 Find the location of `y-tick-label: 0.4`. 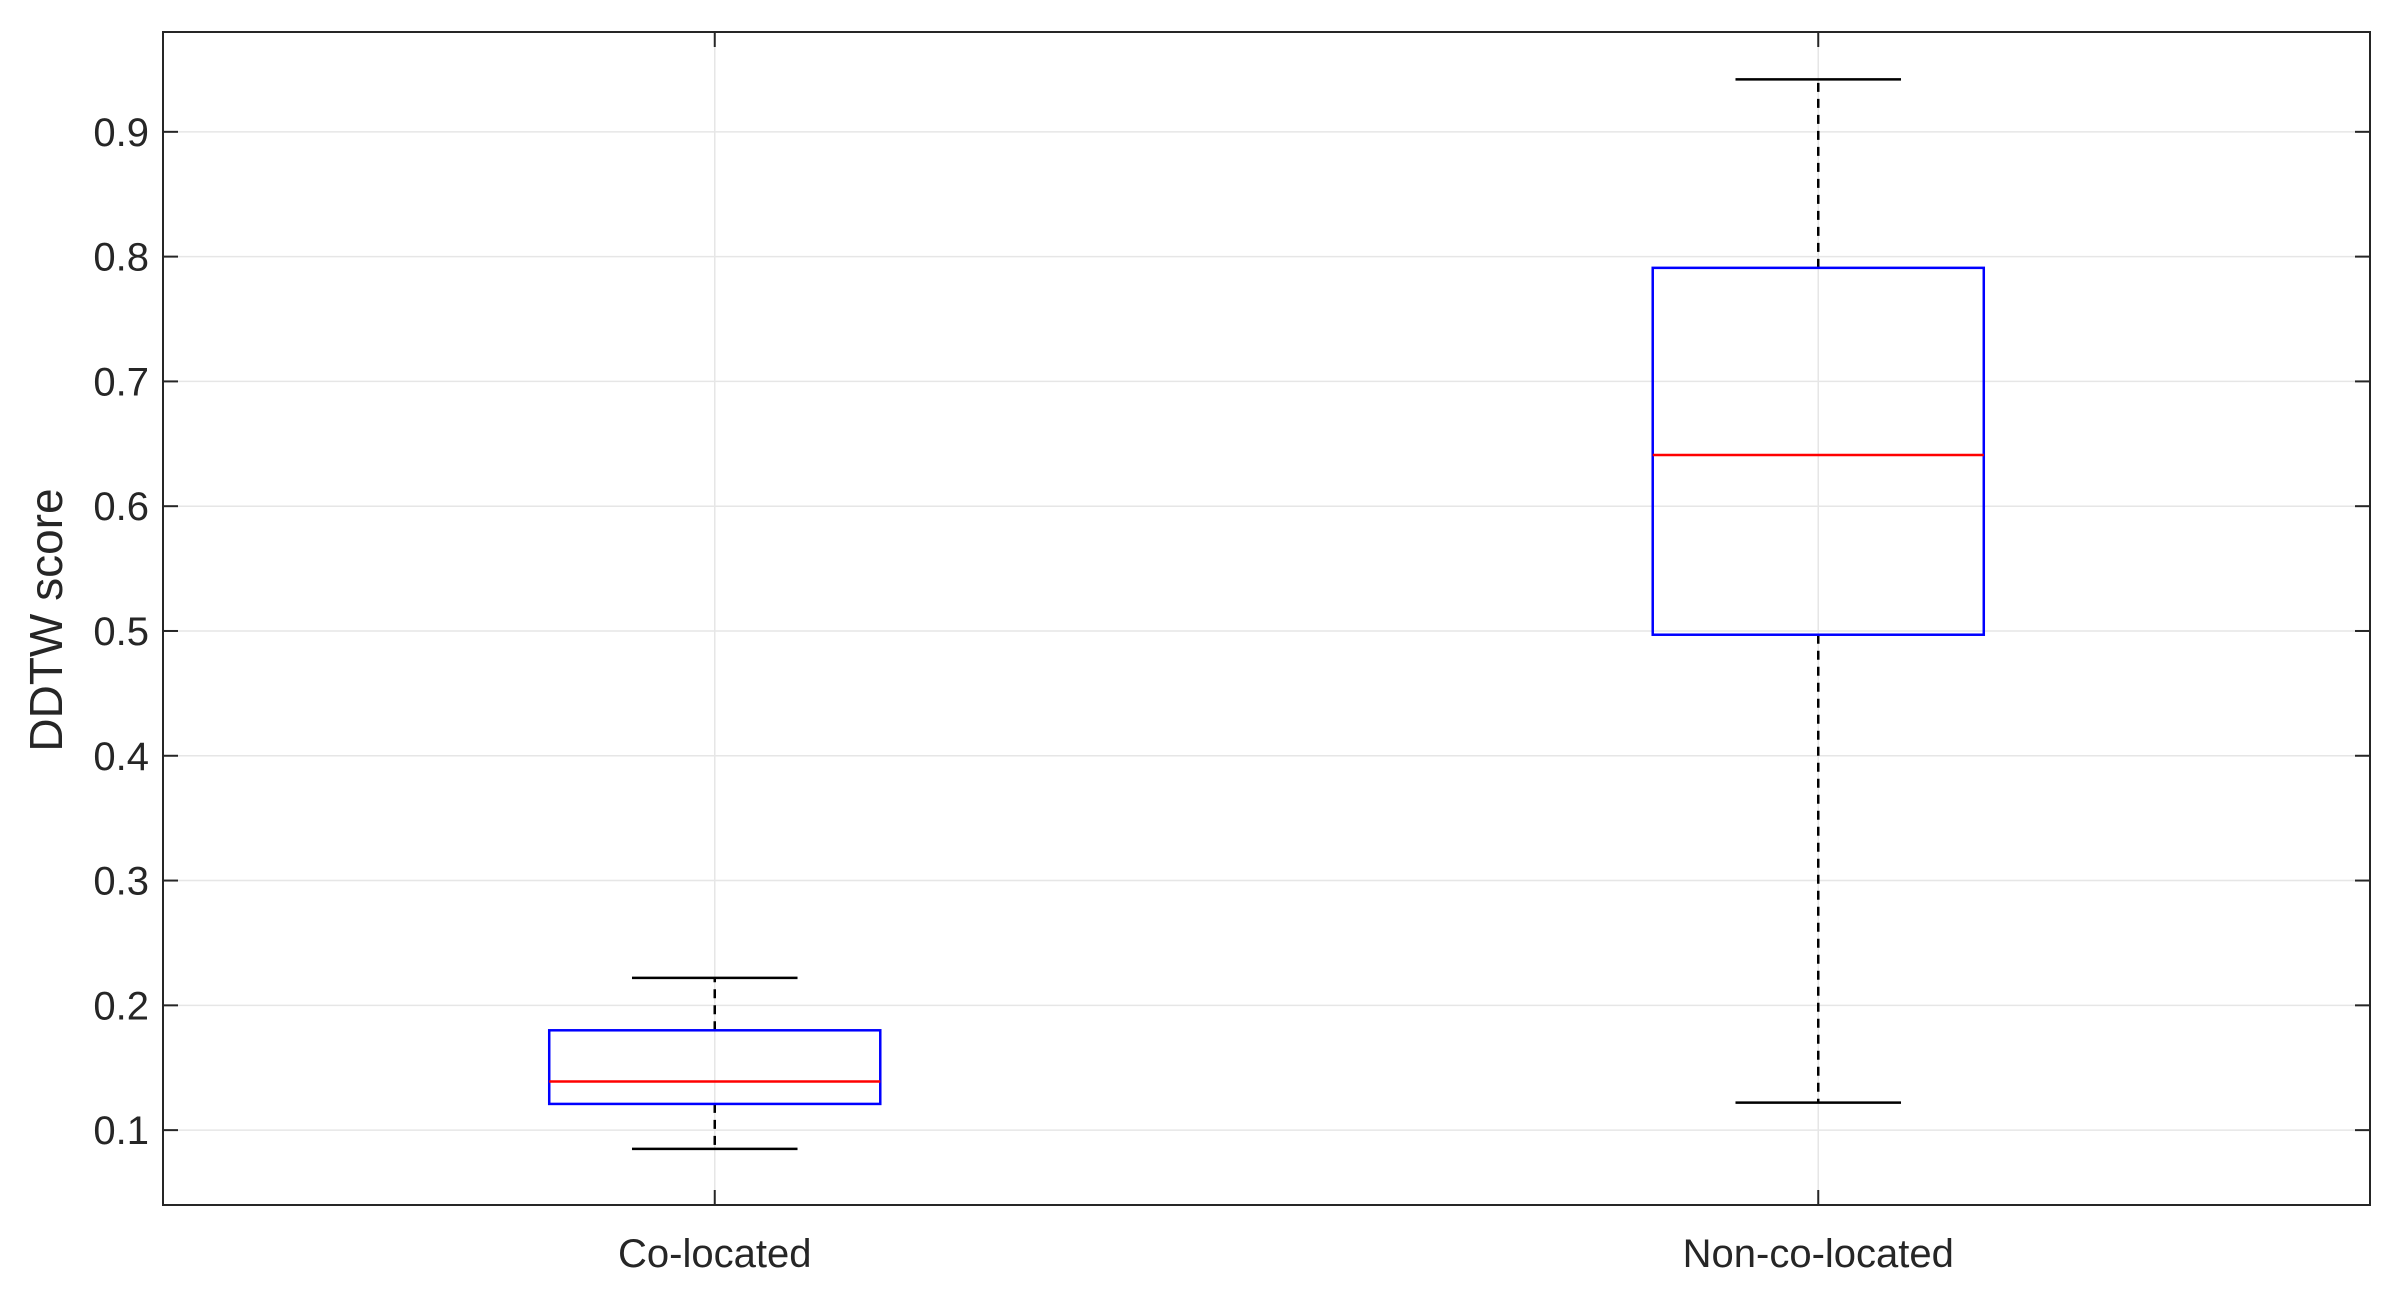

y-tick-label: 0.4 is located at coordinates (121, 757).